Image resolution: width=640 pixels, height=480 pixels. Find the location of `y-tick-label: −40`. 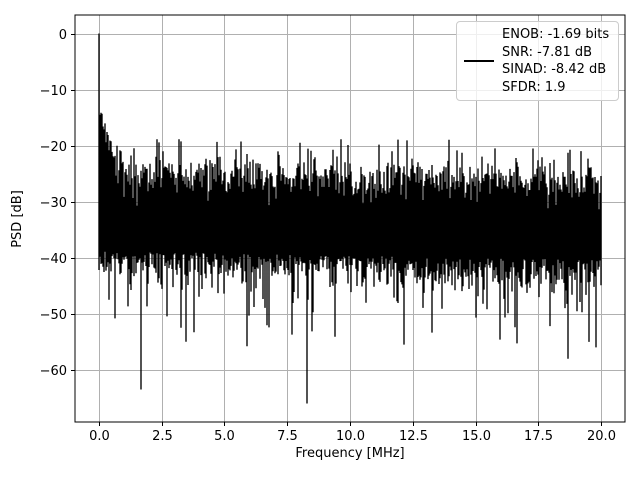

y-tick-label: −40 is located at coordinates (53, 259).